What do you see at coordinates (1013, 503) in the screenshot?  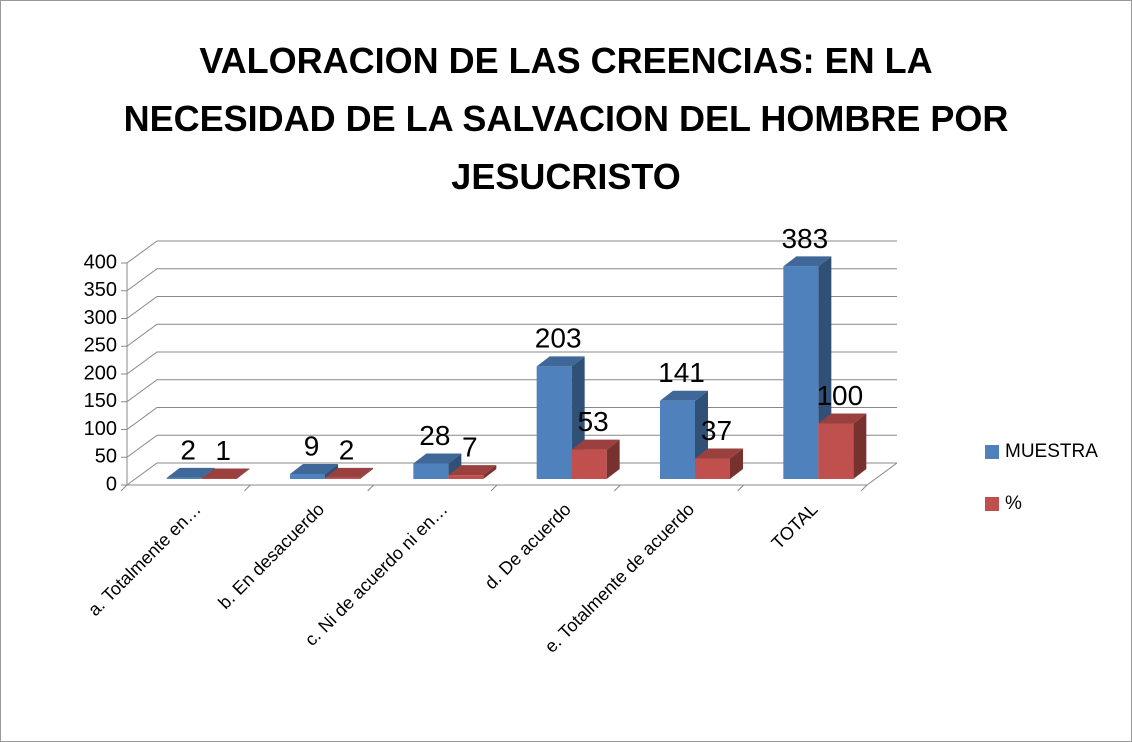 I see `legend-label: %` at bounding box center [1013, 503].